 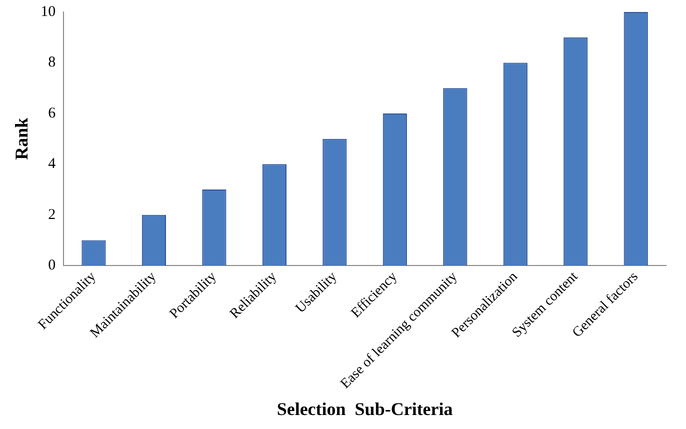 What do you see at coordinates (48, 12) in the screenshot?
I see `y-tick-label: 10` at bounding box center [48, 12].